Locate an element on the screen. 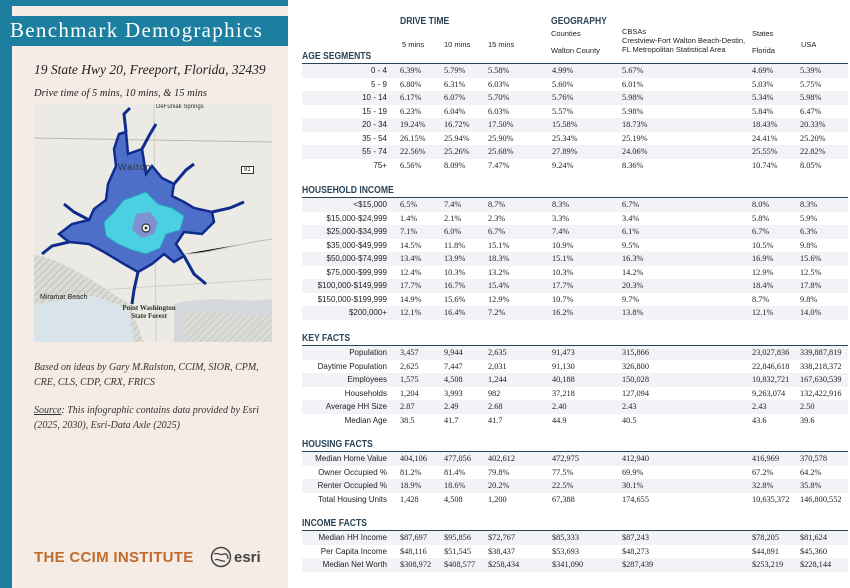 Image resolution: width=850 pixels, height=588 pixels. row-value: 18.4% is located at coordinates (763, 285).